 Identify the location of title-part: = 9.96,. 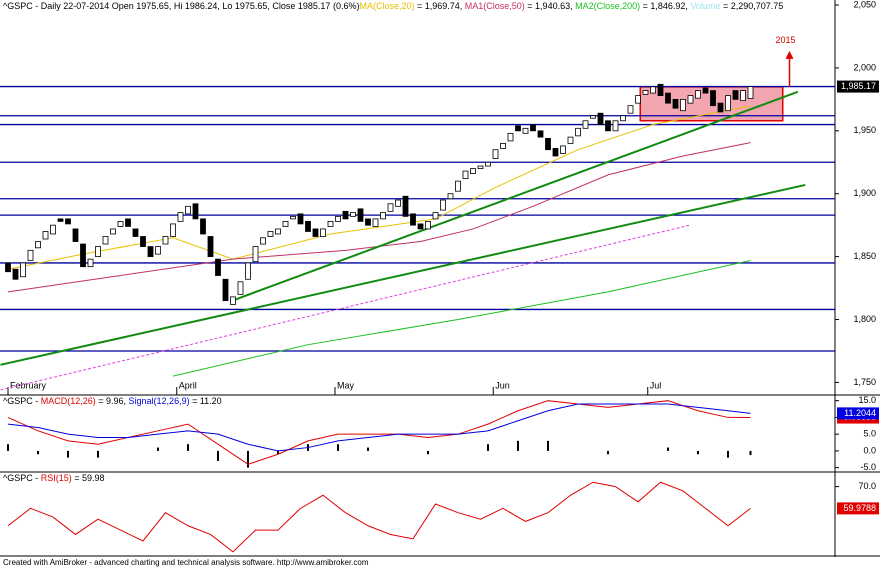
(112, 401).